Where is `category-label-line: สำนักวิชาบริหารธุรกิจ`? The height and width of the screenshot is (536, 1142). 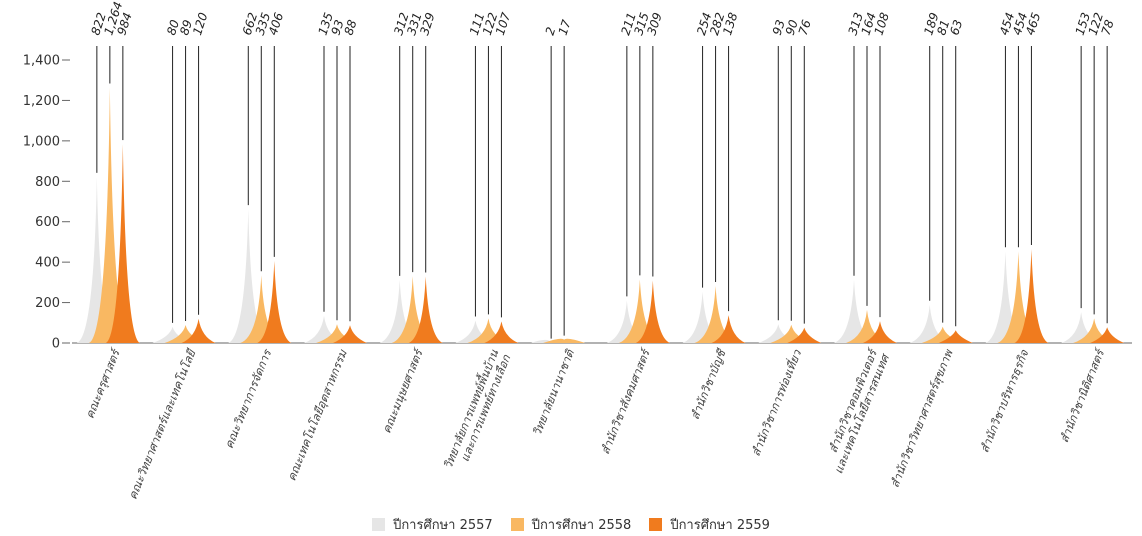 category-label-line: สำนักวิชาบริหารธุรกิจ is located at coordinates (1004, 401).